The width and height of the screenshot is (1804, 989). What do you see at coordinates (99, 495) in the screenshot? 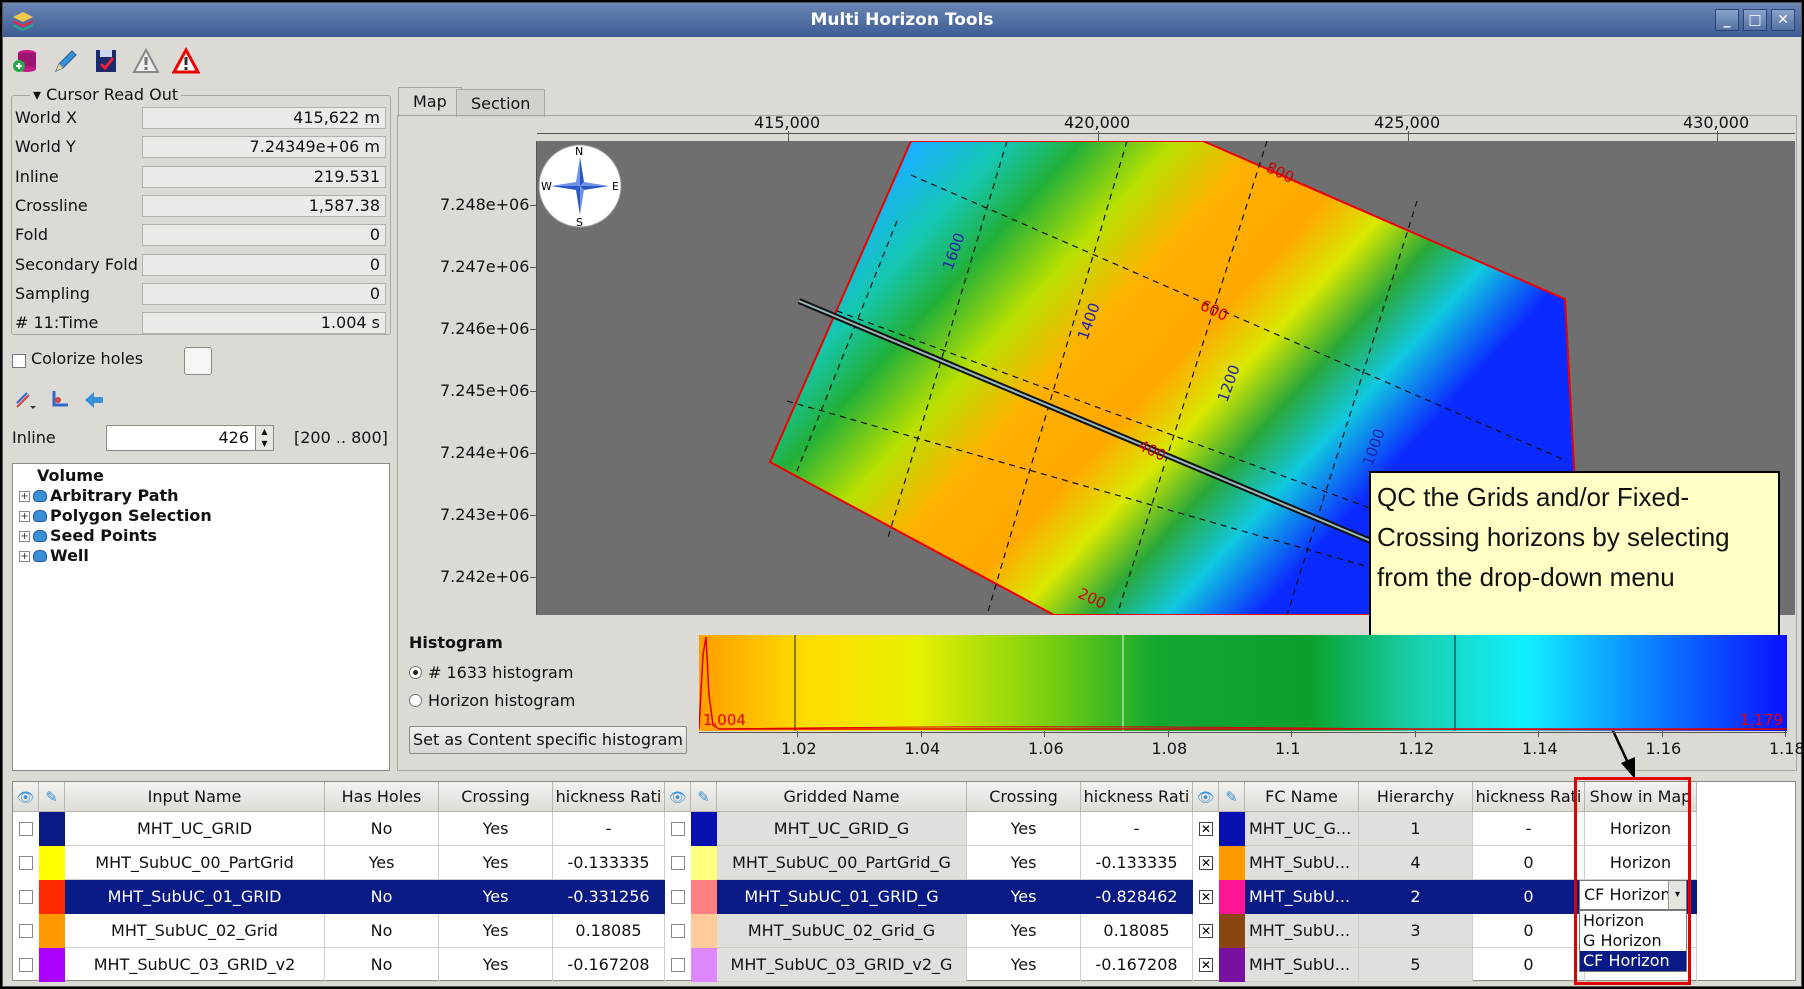
I see `tree-item-arbitrary-path: + Arbitrary Path` at bounding box center [99, 495].